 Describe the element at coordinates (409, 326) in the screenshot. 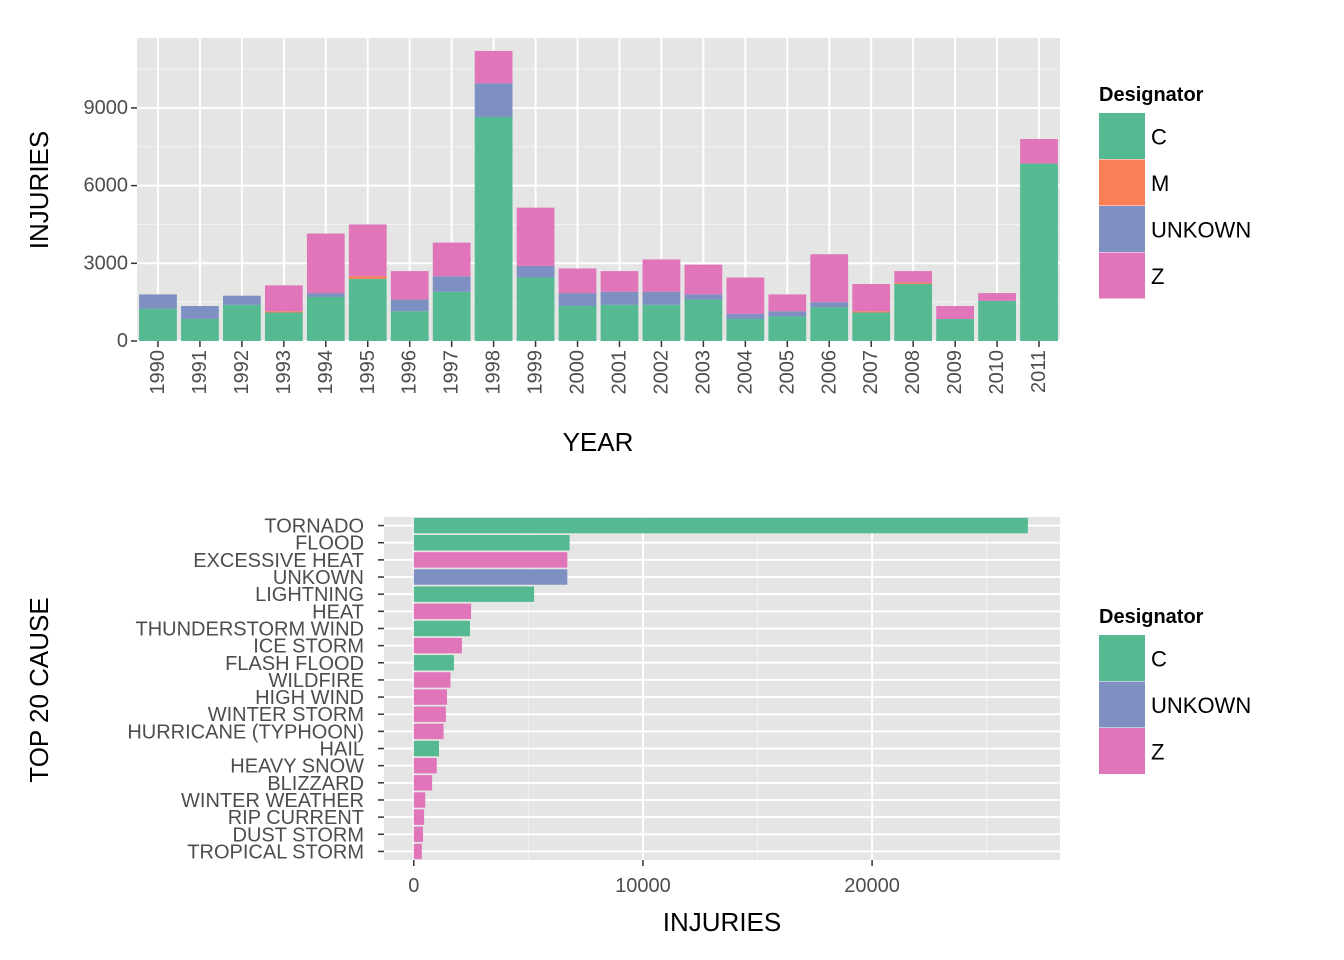

I see `bar-1996-c` at that location.